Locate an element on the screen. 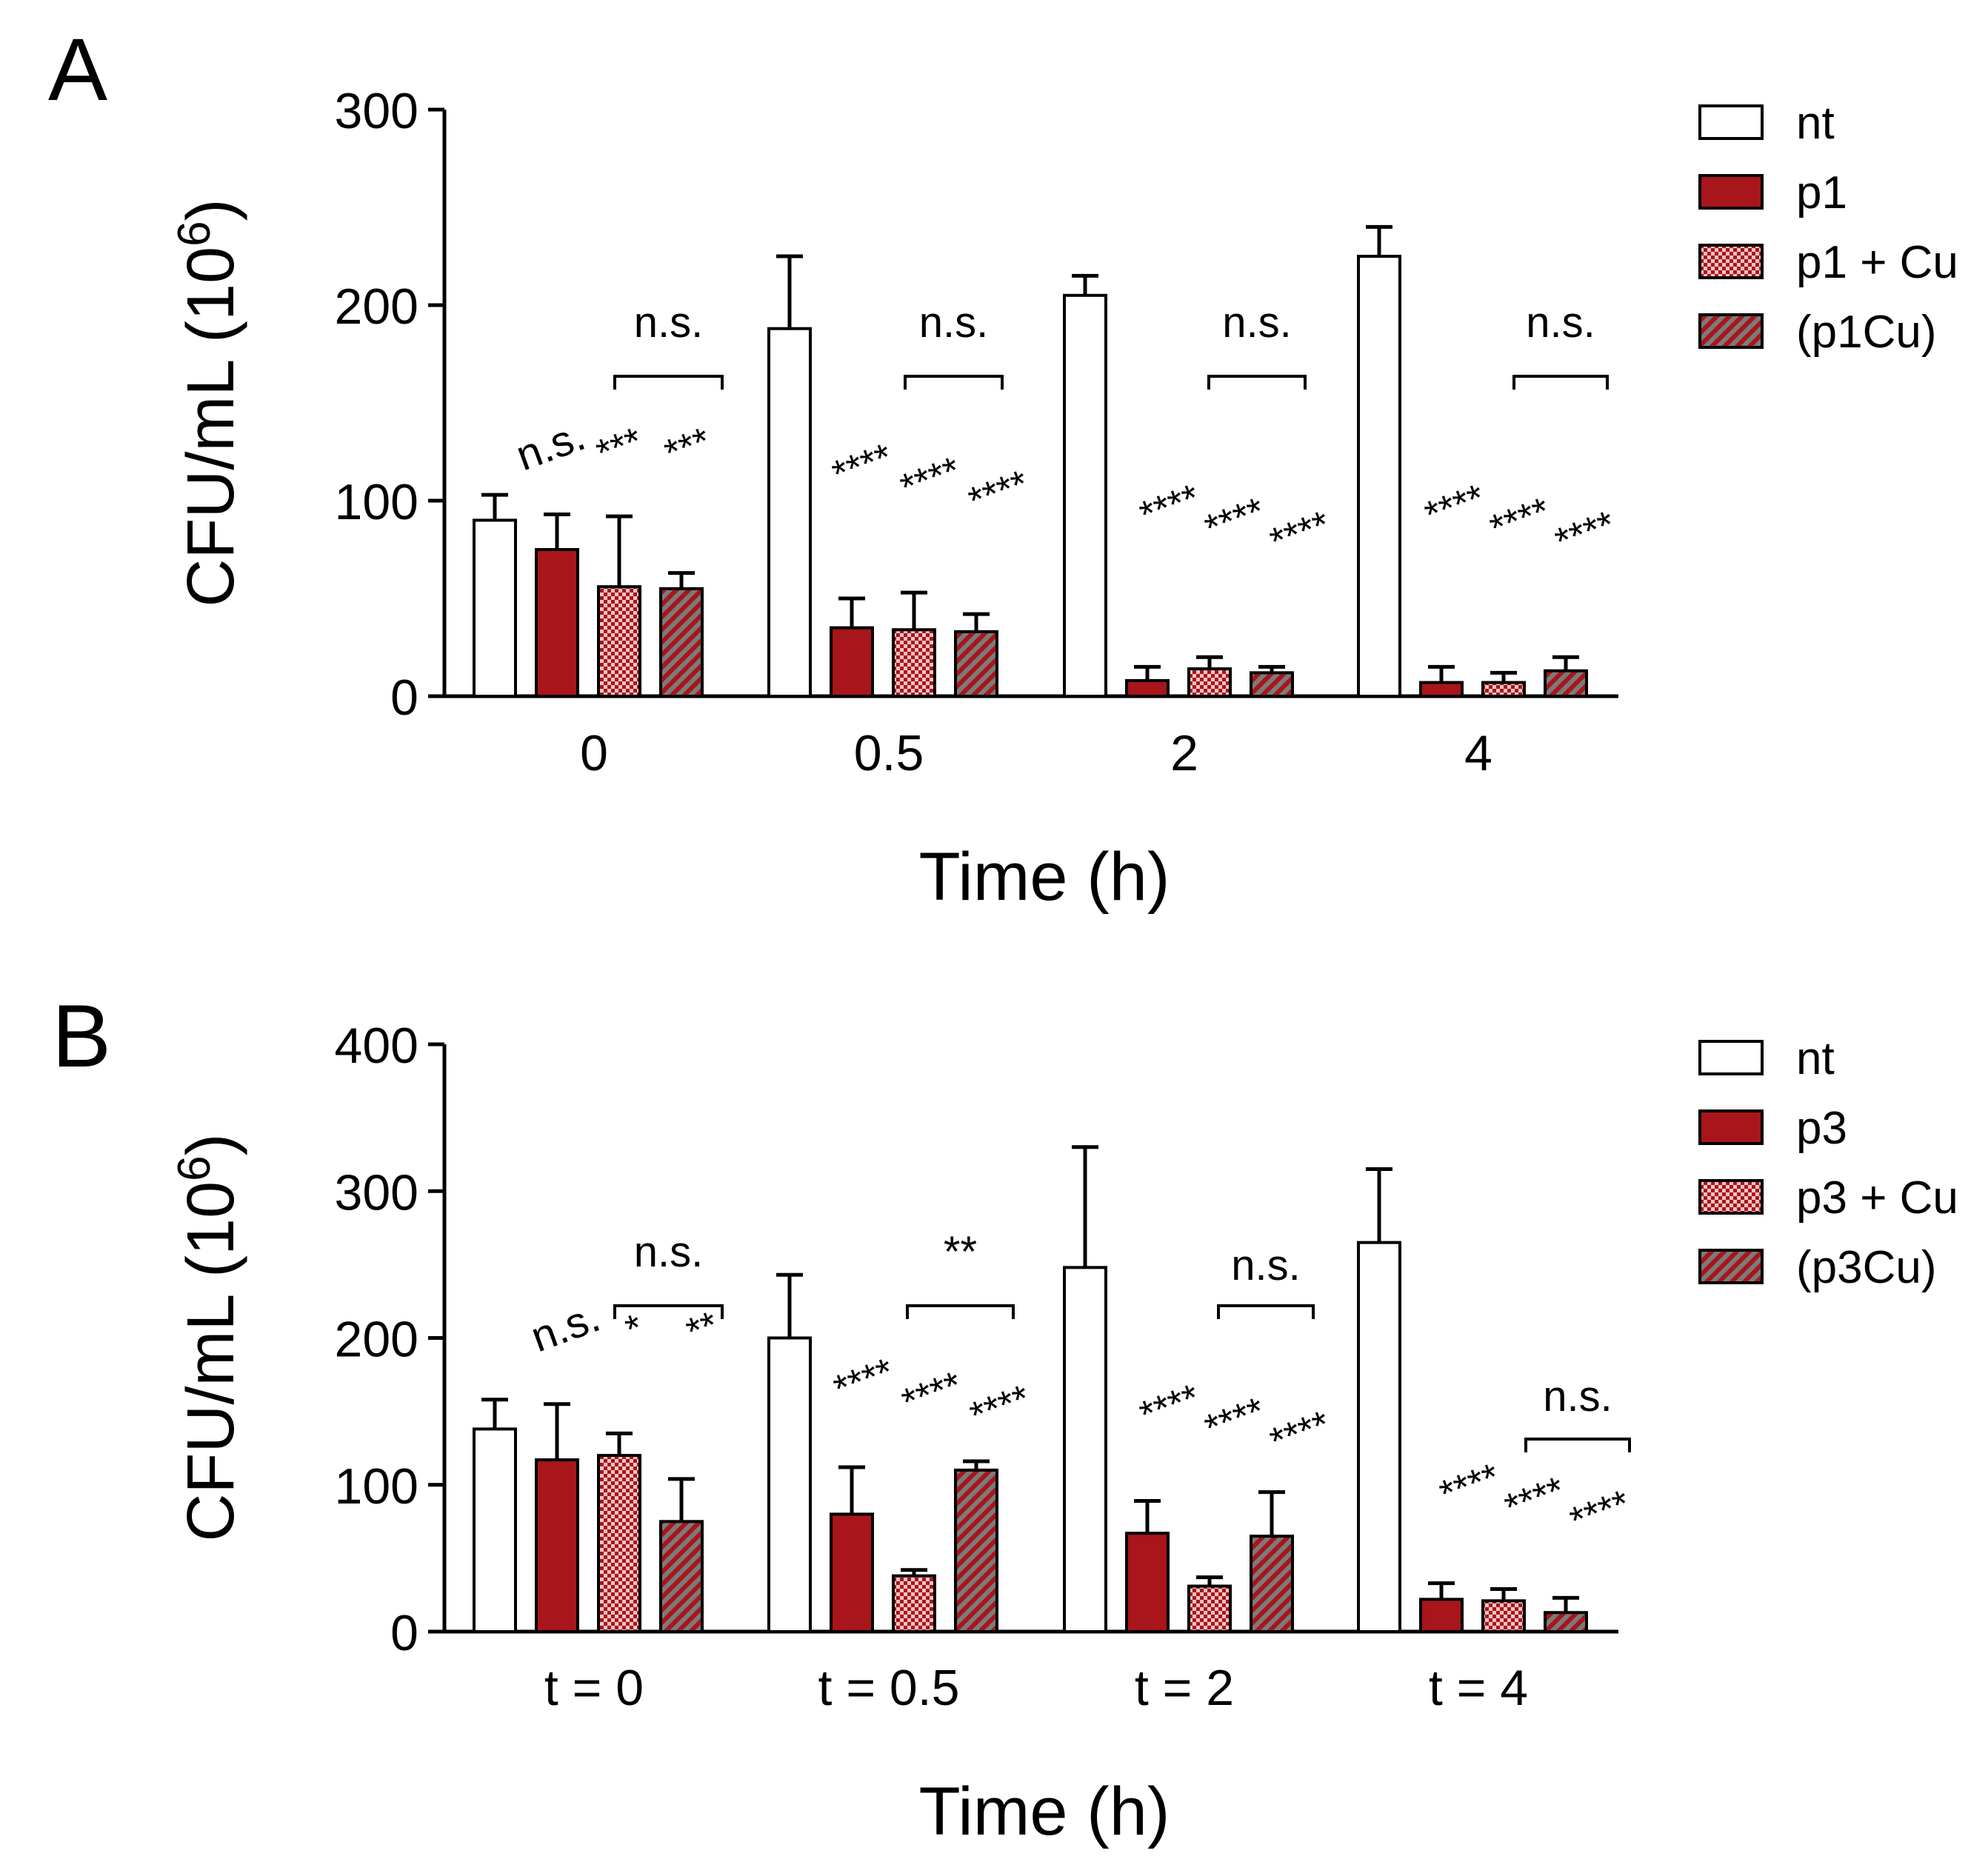 Image resolution: width=1988 pixels, height=1859 pixels. significance-label: *** is located at coordinates (688, 447).